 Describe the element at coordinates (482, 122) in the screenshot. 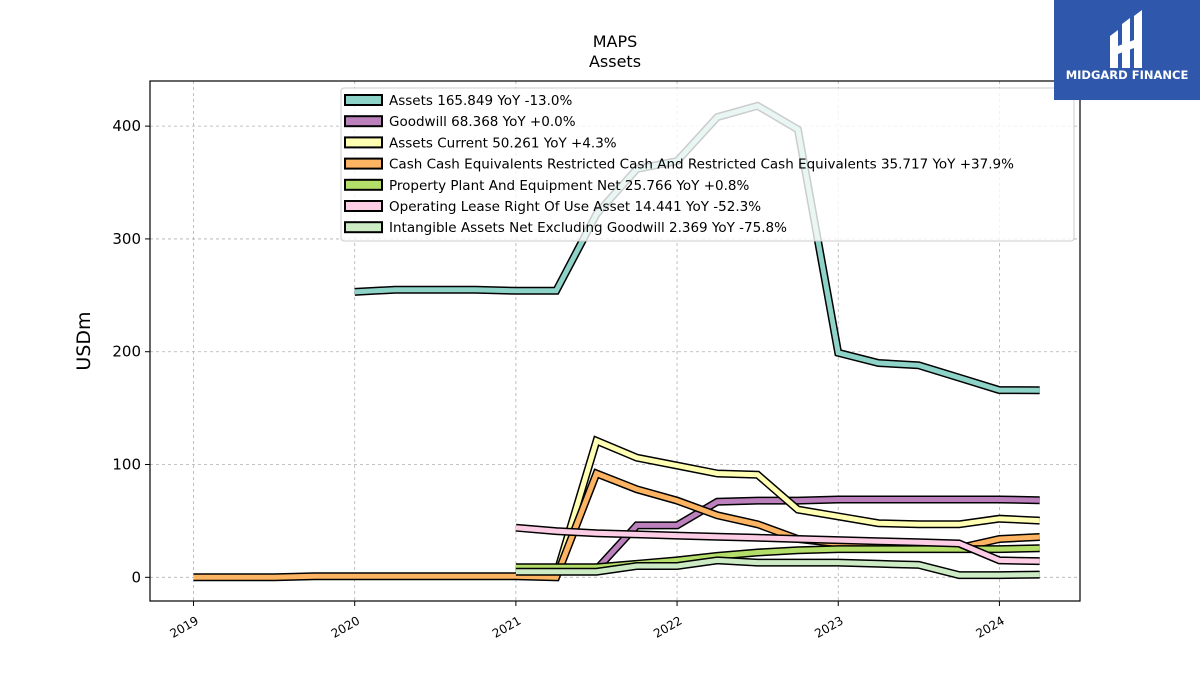

I see `legend-label: Goodwill 68.368 YoY +0.0%` at that location.